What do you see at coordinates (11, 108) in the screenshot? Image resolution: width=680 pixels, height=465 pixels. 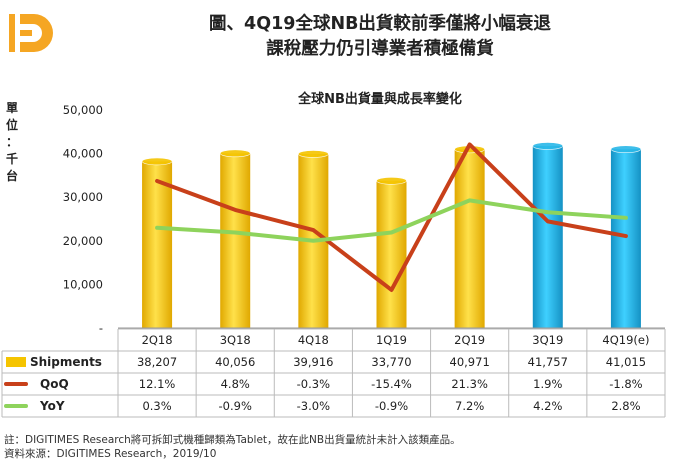 I see `y-axis-unit-char: 單` at bounding box center [11, 108].